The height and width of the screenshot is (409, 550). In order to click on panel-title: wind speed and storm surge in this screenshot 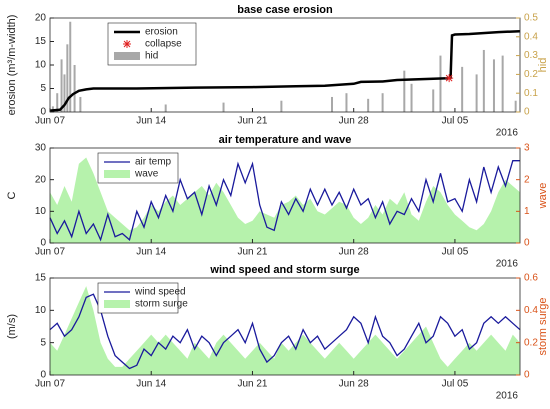, I will do `click(284, 270)`.